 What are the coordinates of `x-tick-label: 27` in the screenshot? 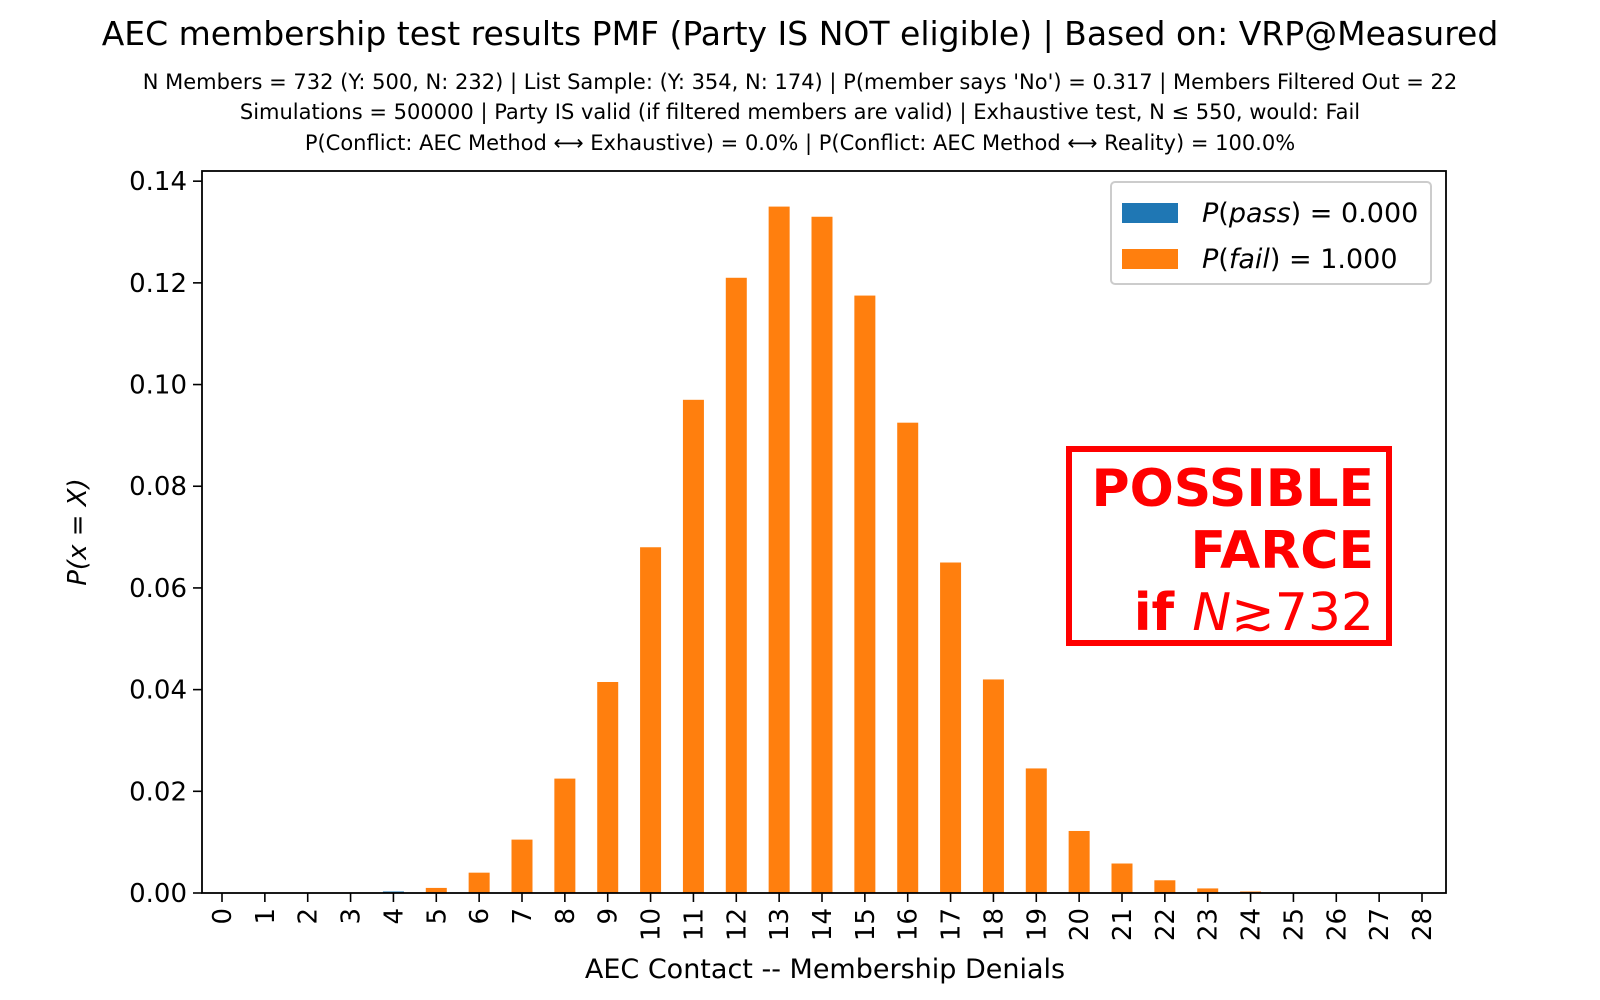 It's located at (1380, 924).